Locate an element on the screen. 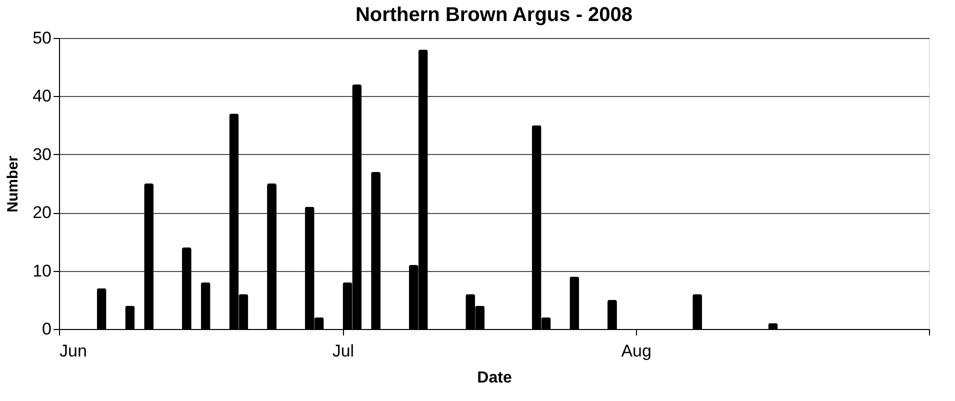 The height and width of the screenshot is (401, 955). y-axis-title: Number is located at coordinates (13, 184).